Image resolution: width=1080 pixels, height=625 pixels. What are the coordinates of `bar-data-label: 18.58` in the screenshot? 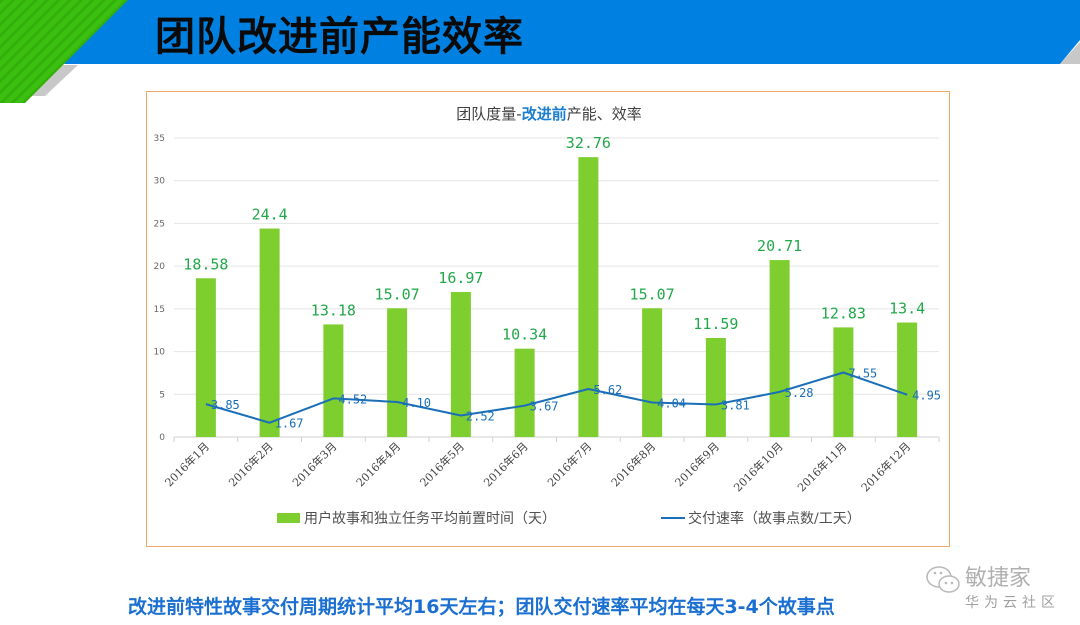 It's located at (205, 264).